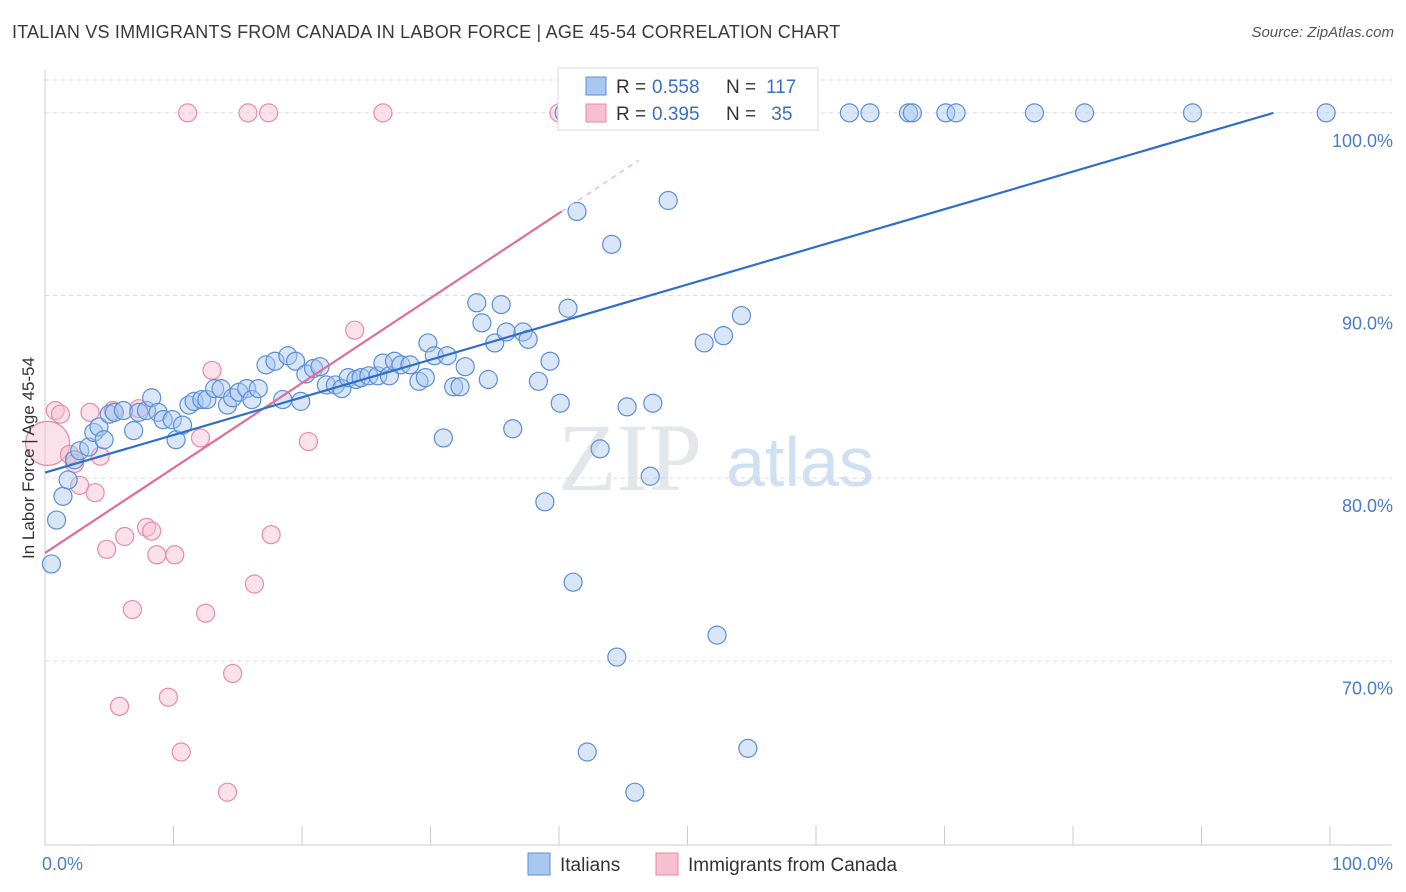 The height and width of the screenshot is (892, 1406). Describe the element at coordinates (630, 457) in the screenshot. I see `watermark-zip: ZIP` at that location.